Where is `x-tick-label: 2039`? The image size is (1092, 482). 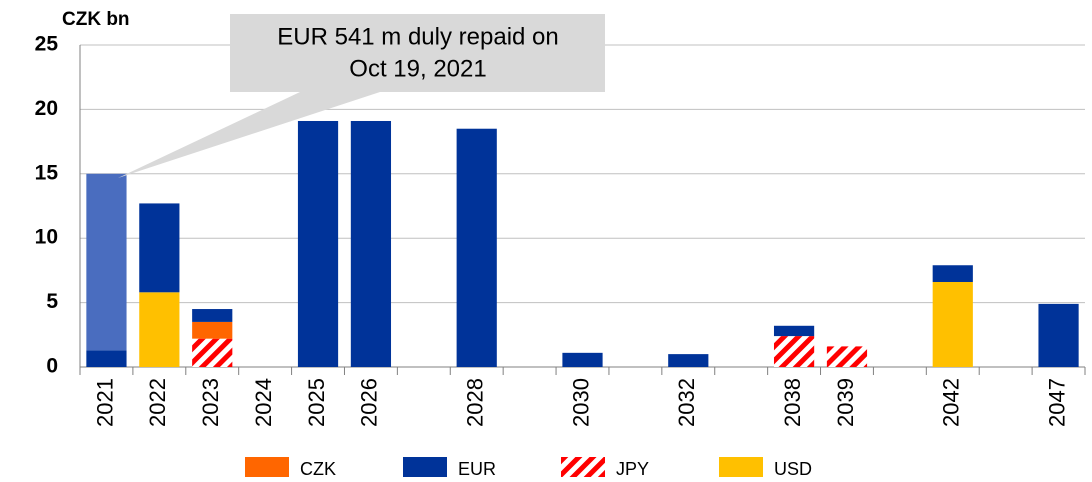 x-tick-label: 2039 is located at coordinates (845, 402).